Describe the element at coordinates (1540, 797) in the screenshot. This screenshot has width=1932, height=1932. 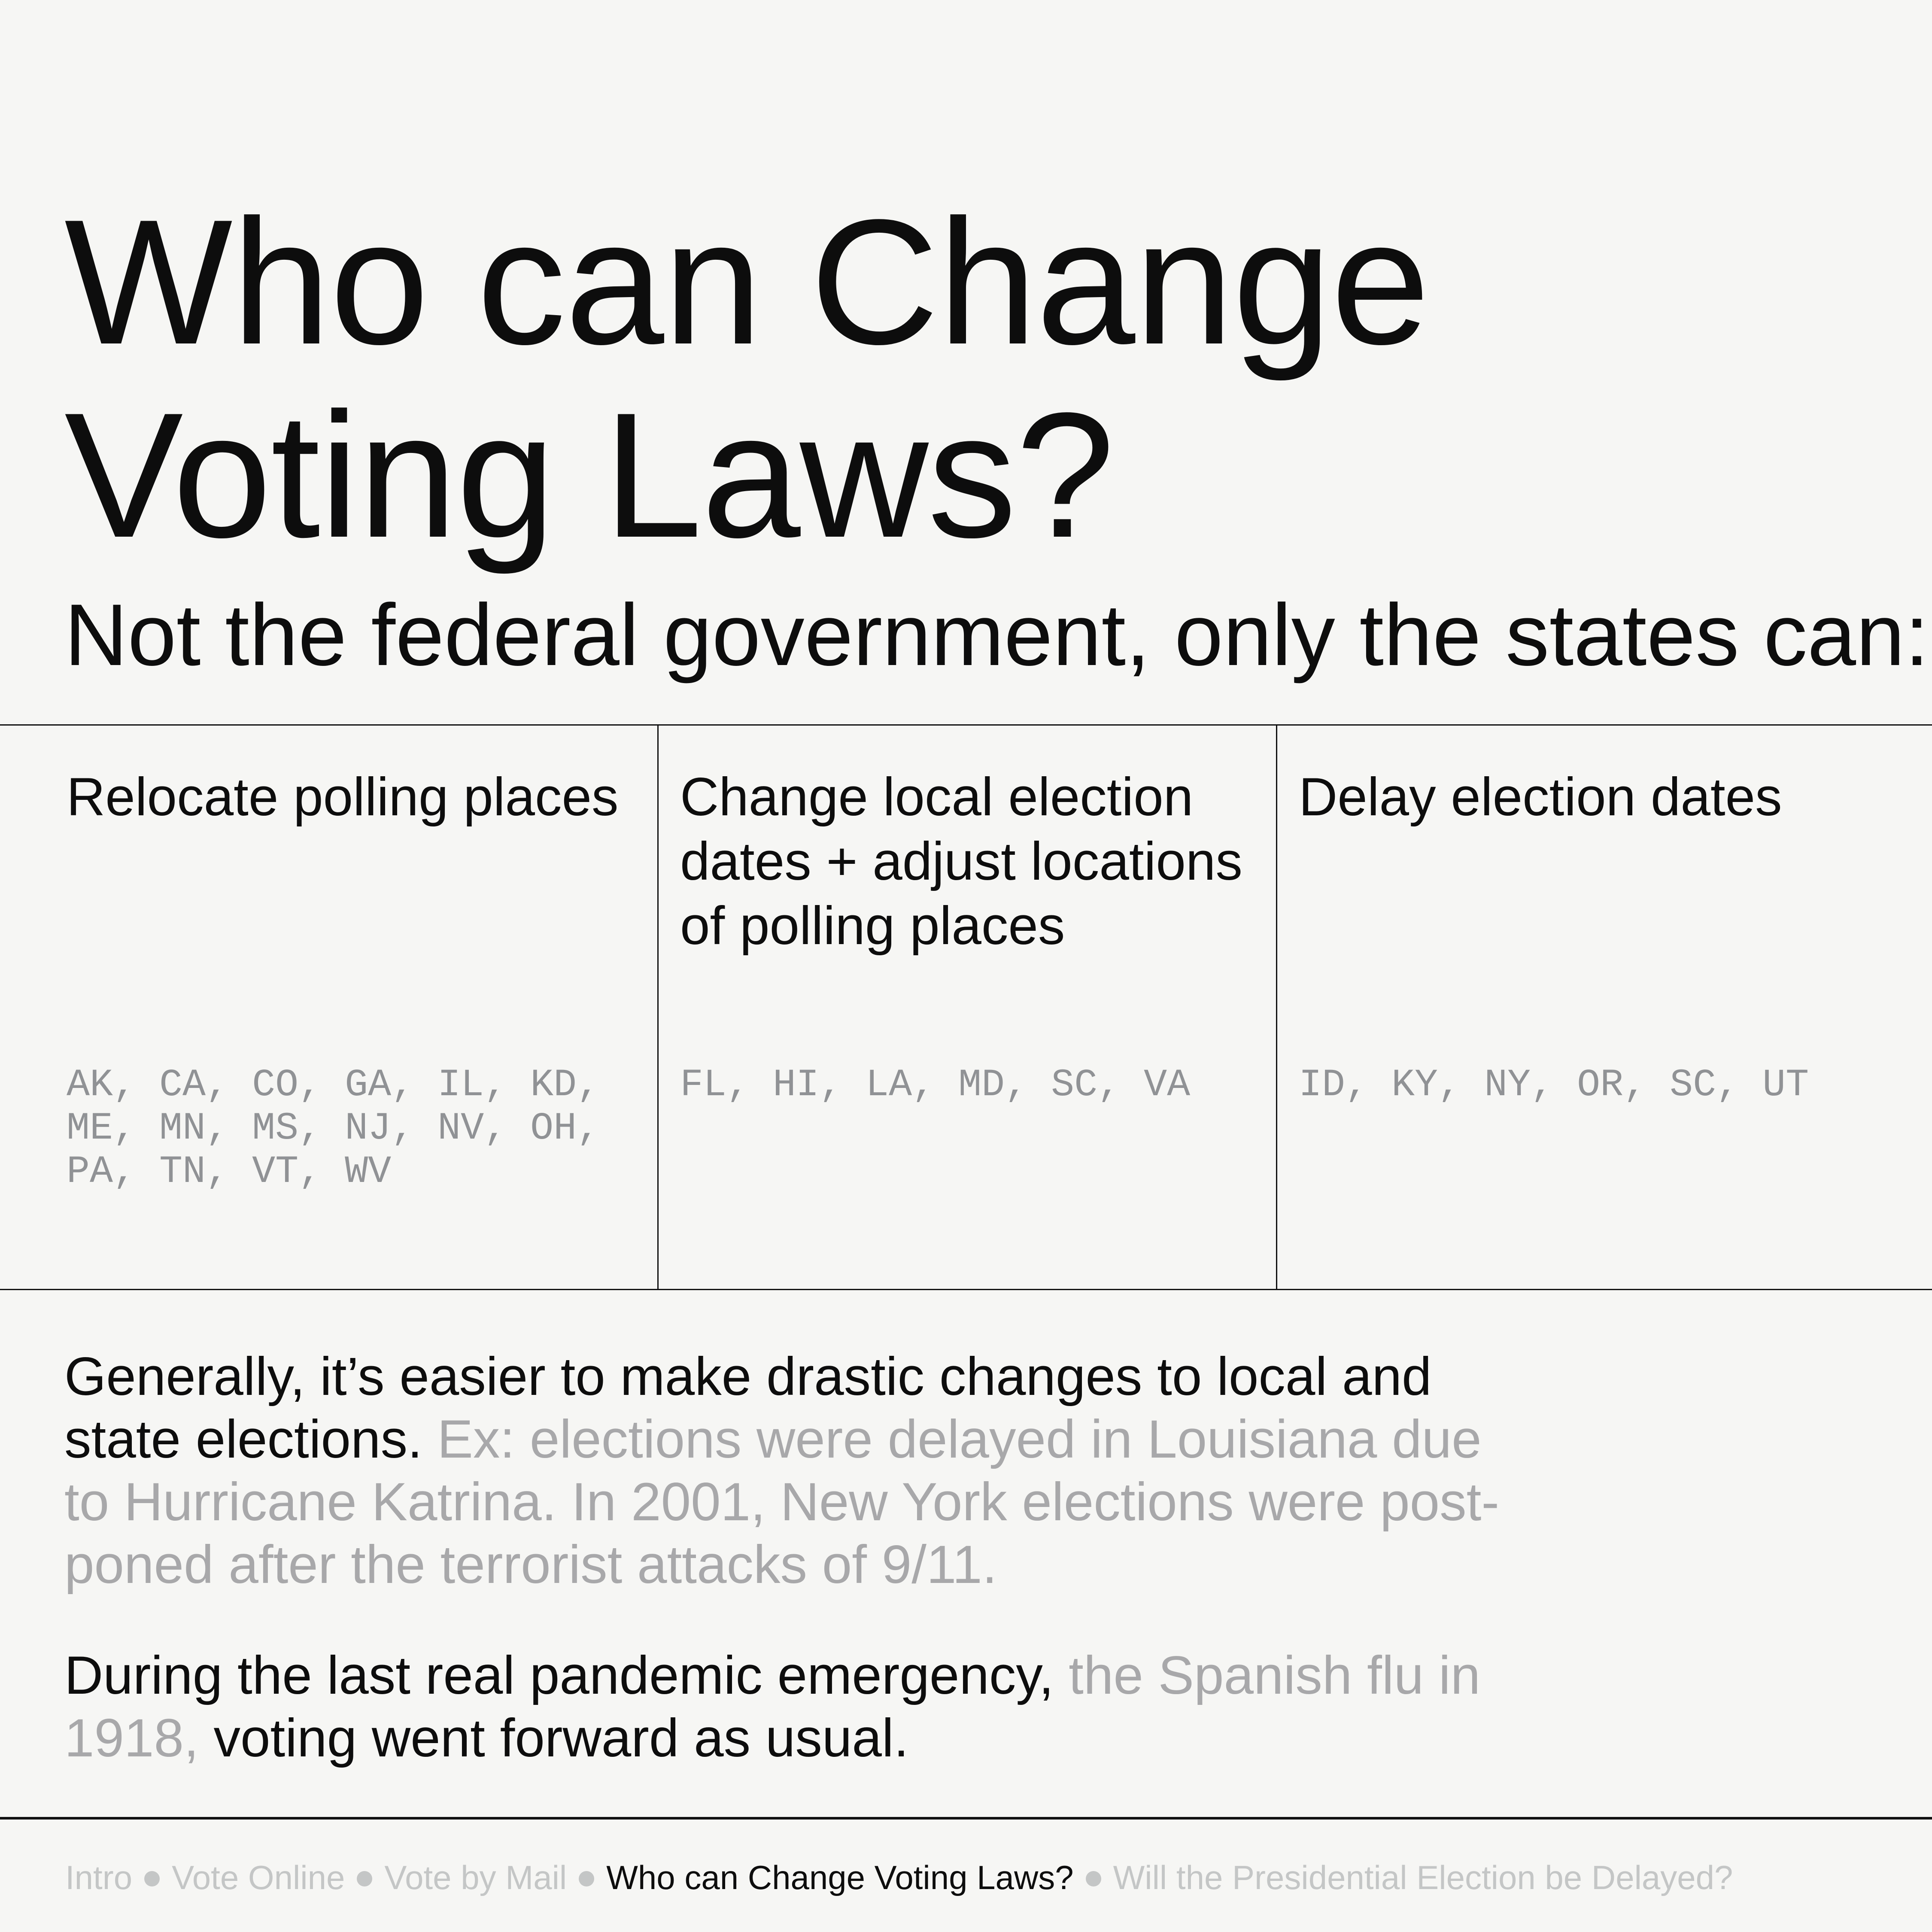
I see `column-title: Delay election dates` at that location.